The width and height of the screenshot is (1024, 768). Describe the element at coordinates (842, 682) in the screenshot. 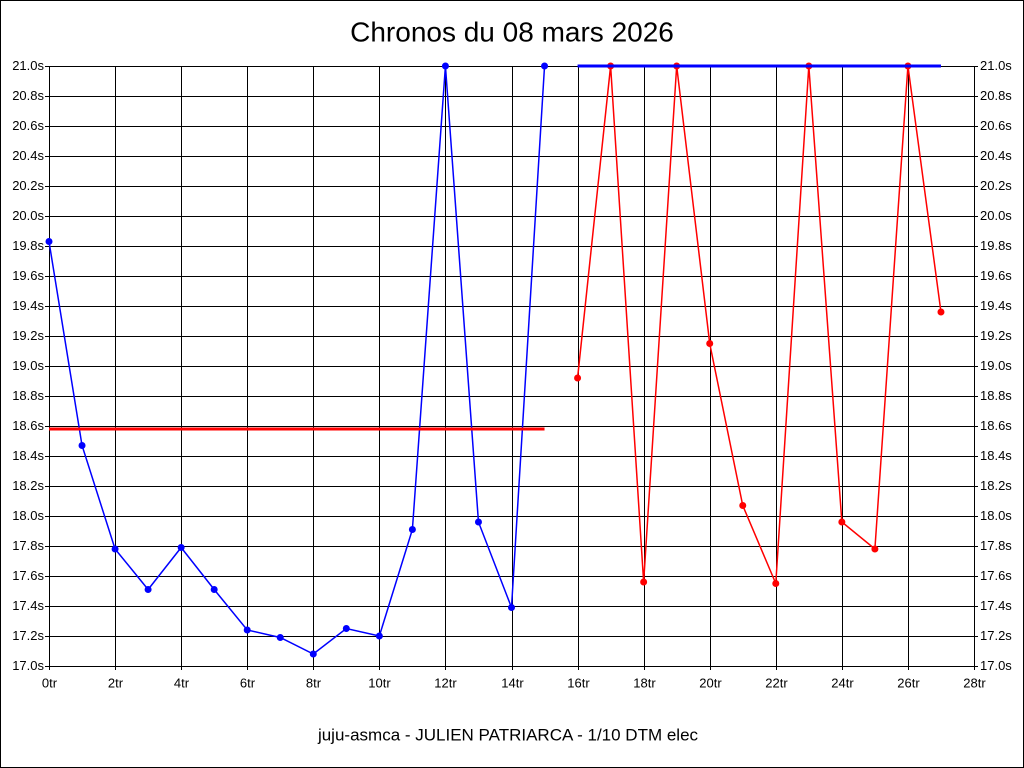

I see `x-tick-label: 24tr` at that location.